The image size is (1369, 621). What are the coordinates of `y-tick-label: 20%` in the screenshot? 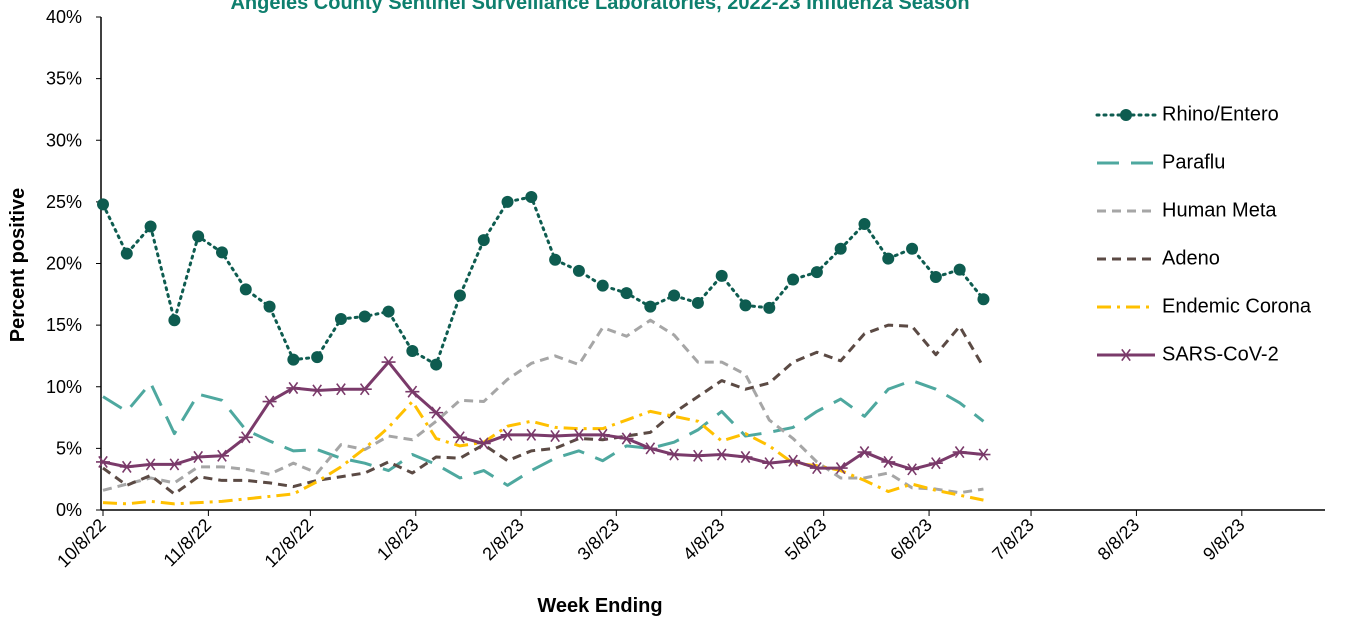 It's located at (64, 264).